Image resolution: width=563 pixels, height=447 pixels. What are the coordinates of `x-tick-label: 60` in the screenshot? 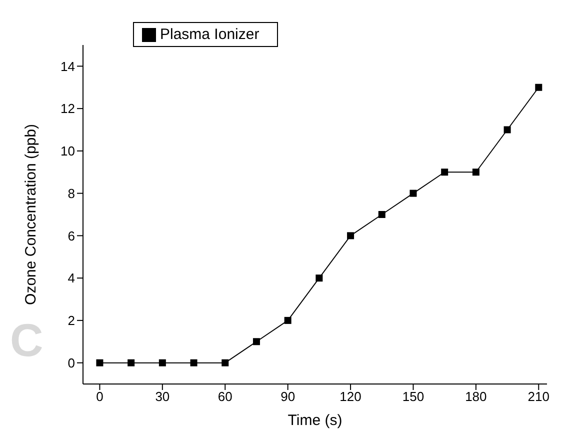 It's located at (225, 396).